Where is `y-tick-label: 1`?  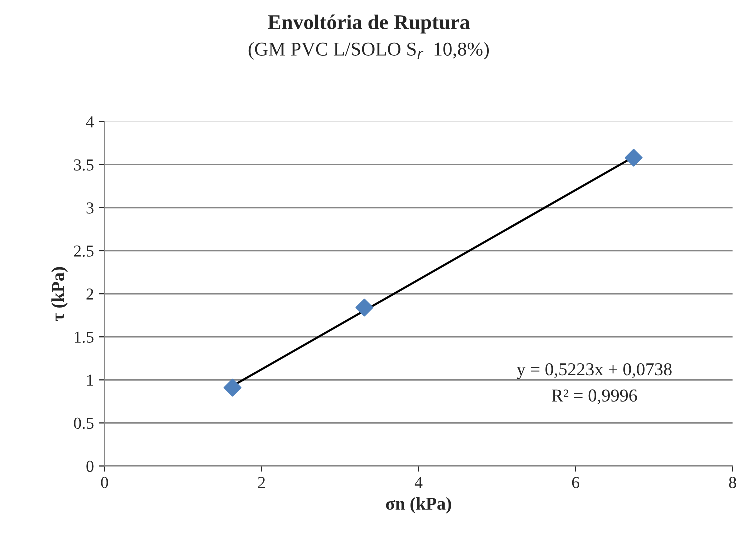
y-tick-label: 1 is located at coordinates (91, 380).